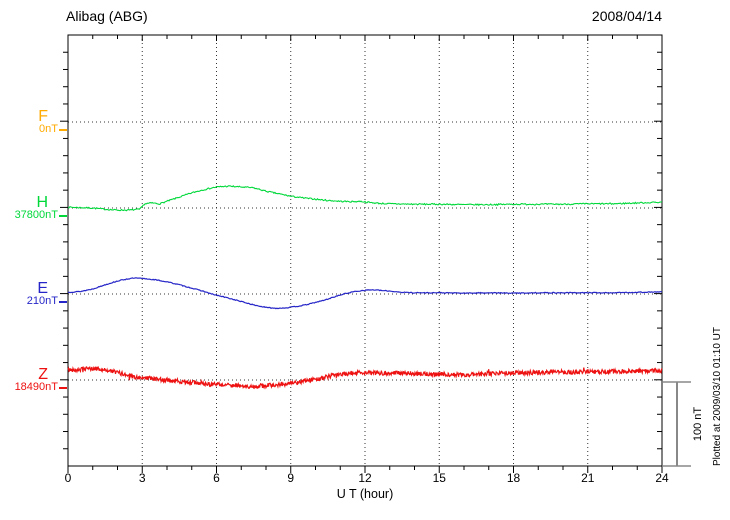 Image resolution: width=730 pixels, height=520 pixels. What do you see at coordinates (662, 478) in the screenshot?
I see `x-tick-label-24: 24` at bounding box center [662, 478].